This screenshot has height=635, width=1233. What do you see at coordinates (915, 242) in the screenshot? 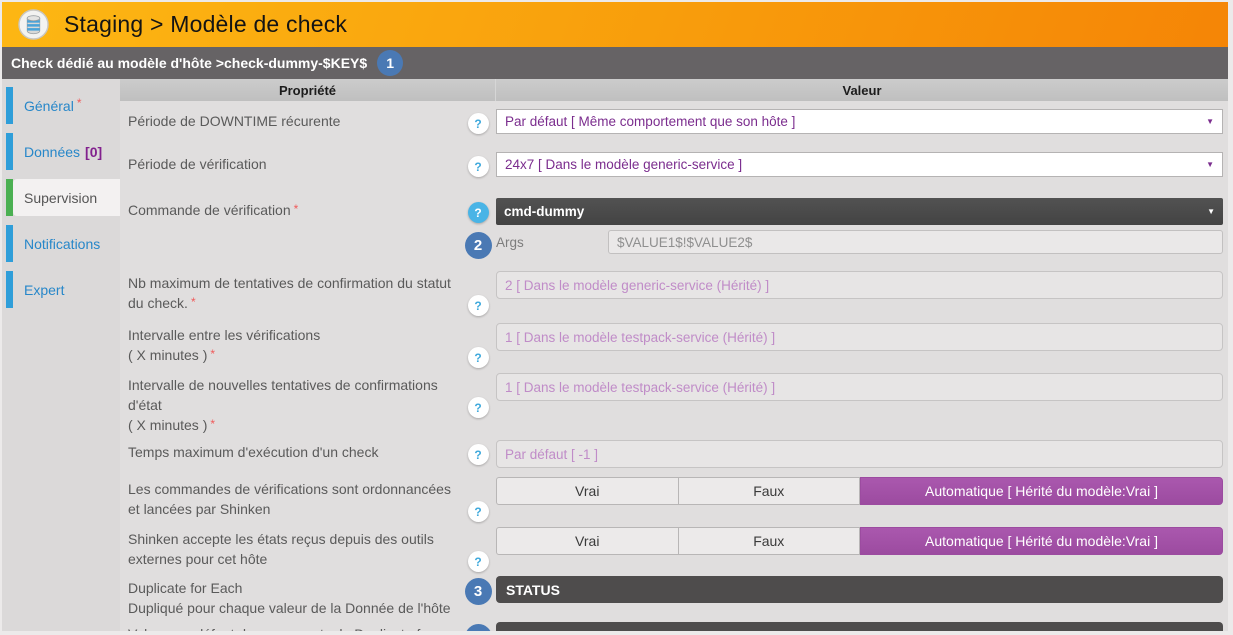
I see `args-input` at bounding box center [915, 242].